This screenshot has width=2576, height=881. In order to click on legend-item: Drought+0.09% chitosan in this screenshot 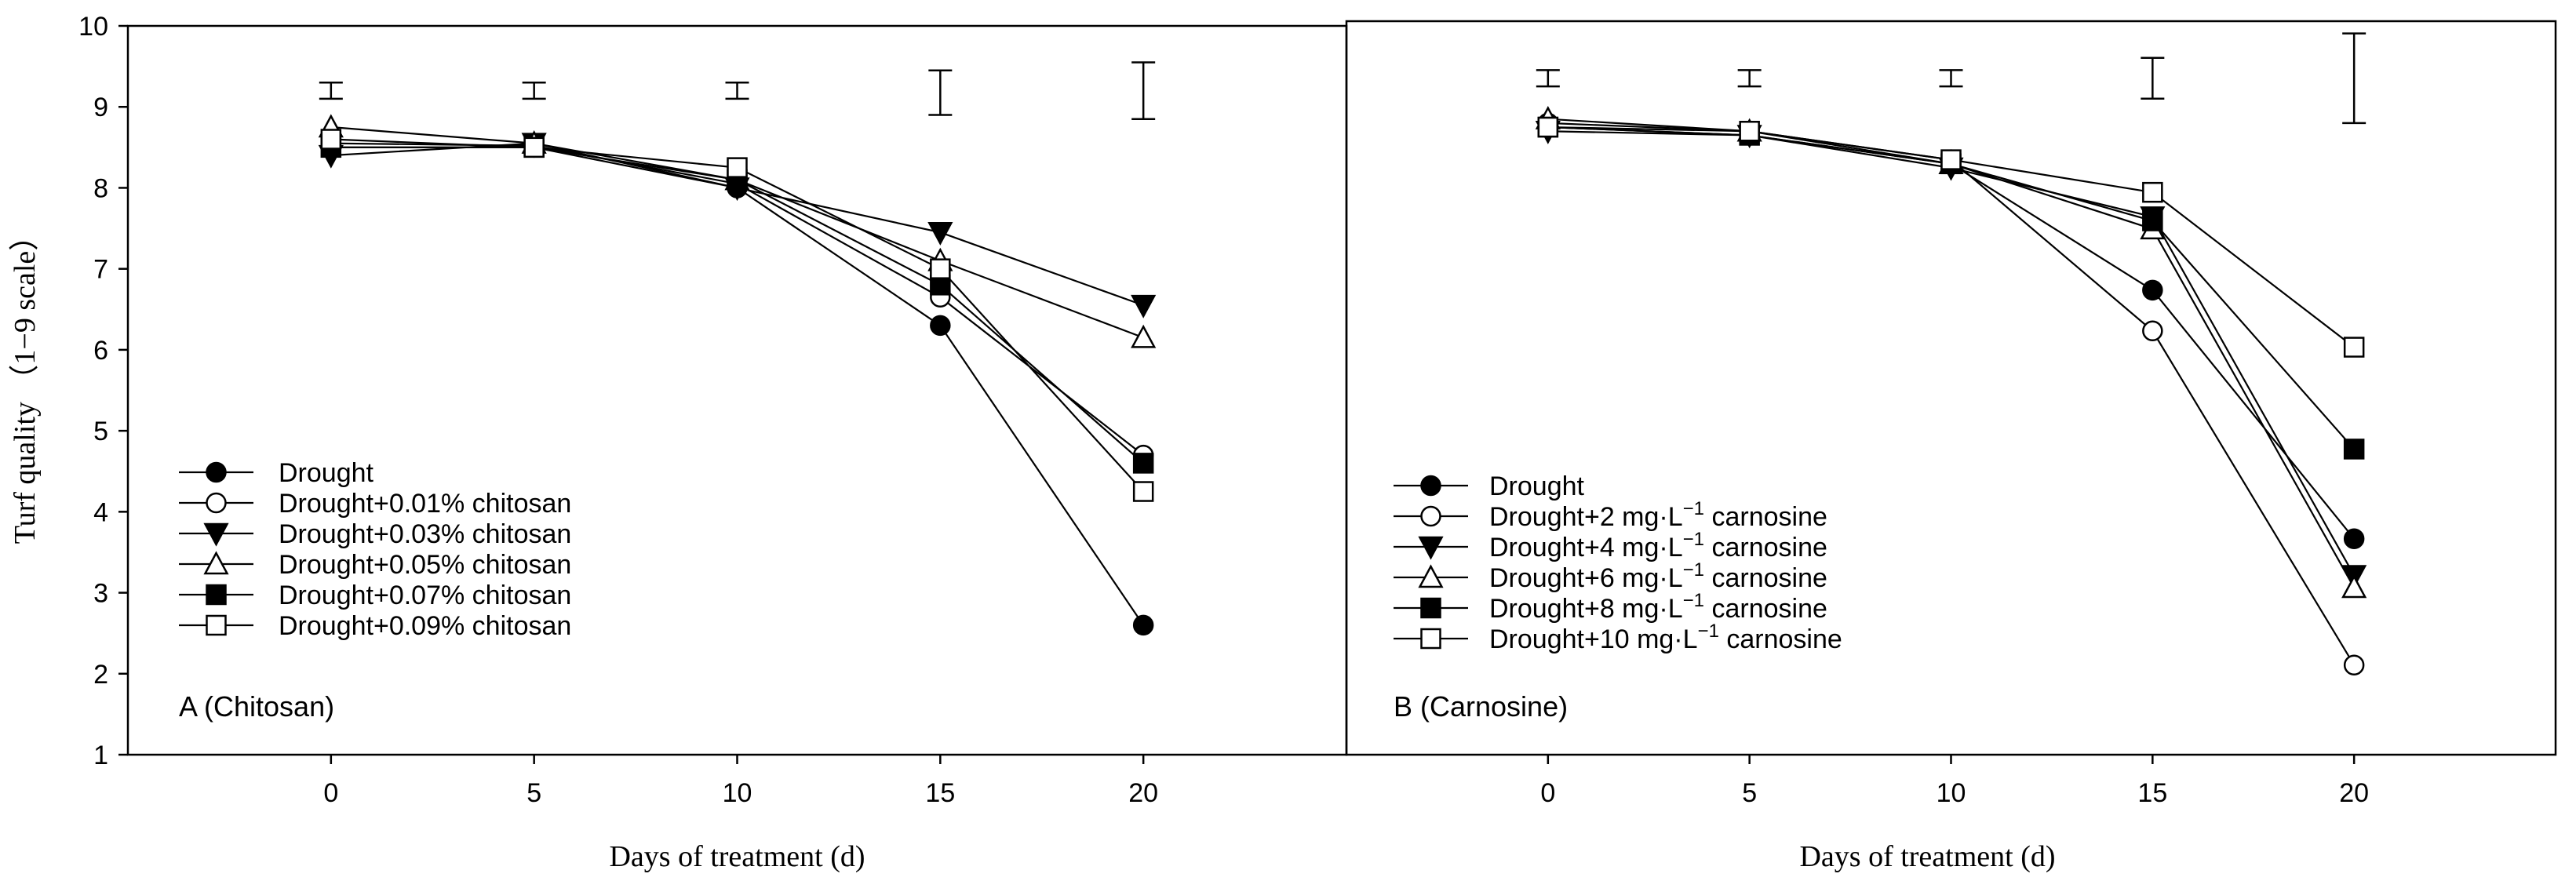, I will do `click(375, 626)`.